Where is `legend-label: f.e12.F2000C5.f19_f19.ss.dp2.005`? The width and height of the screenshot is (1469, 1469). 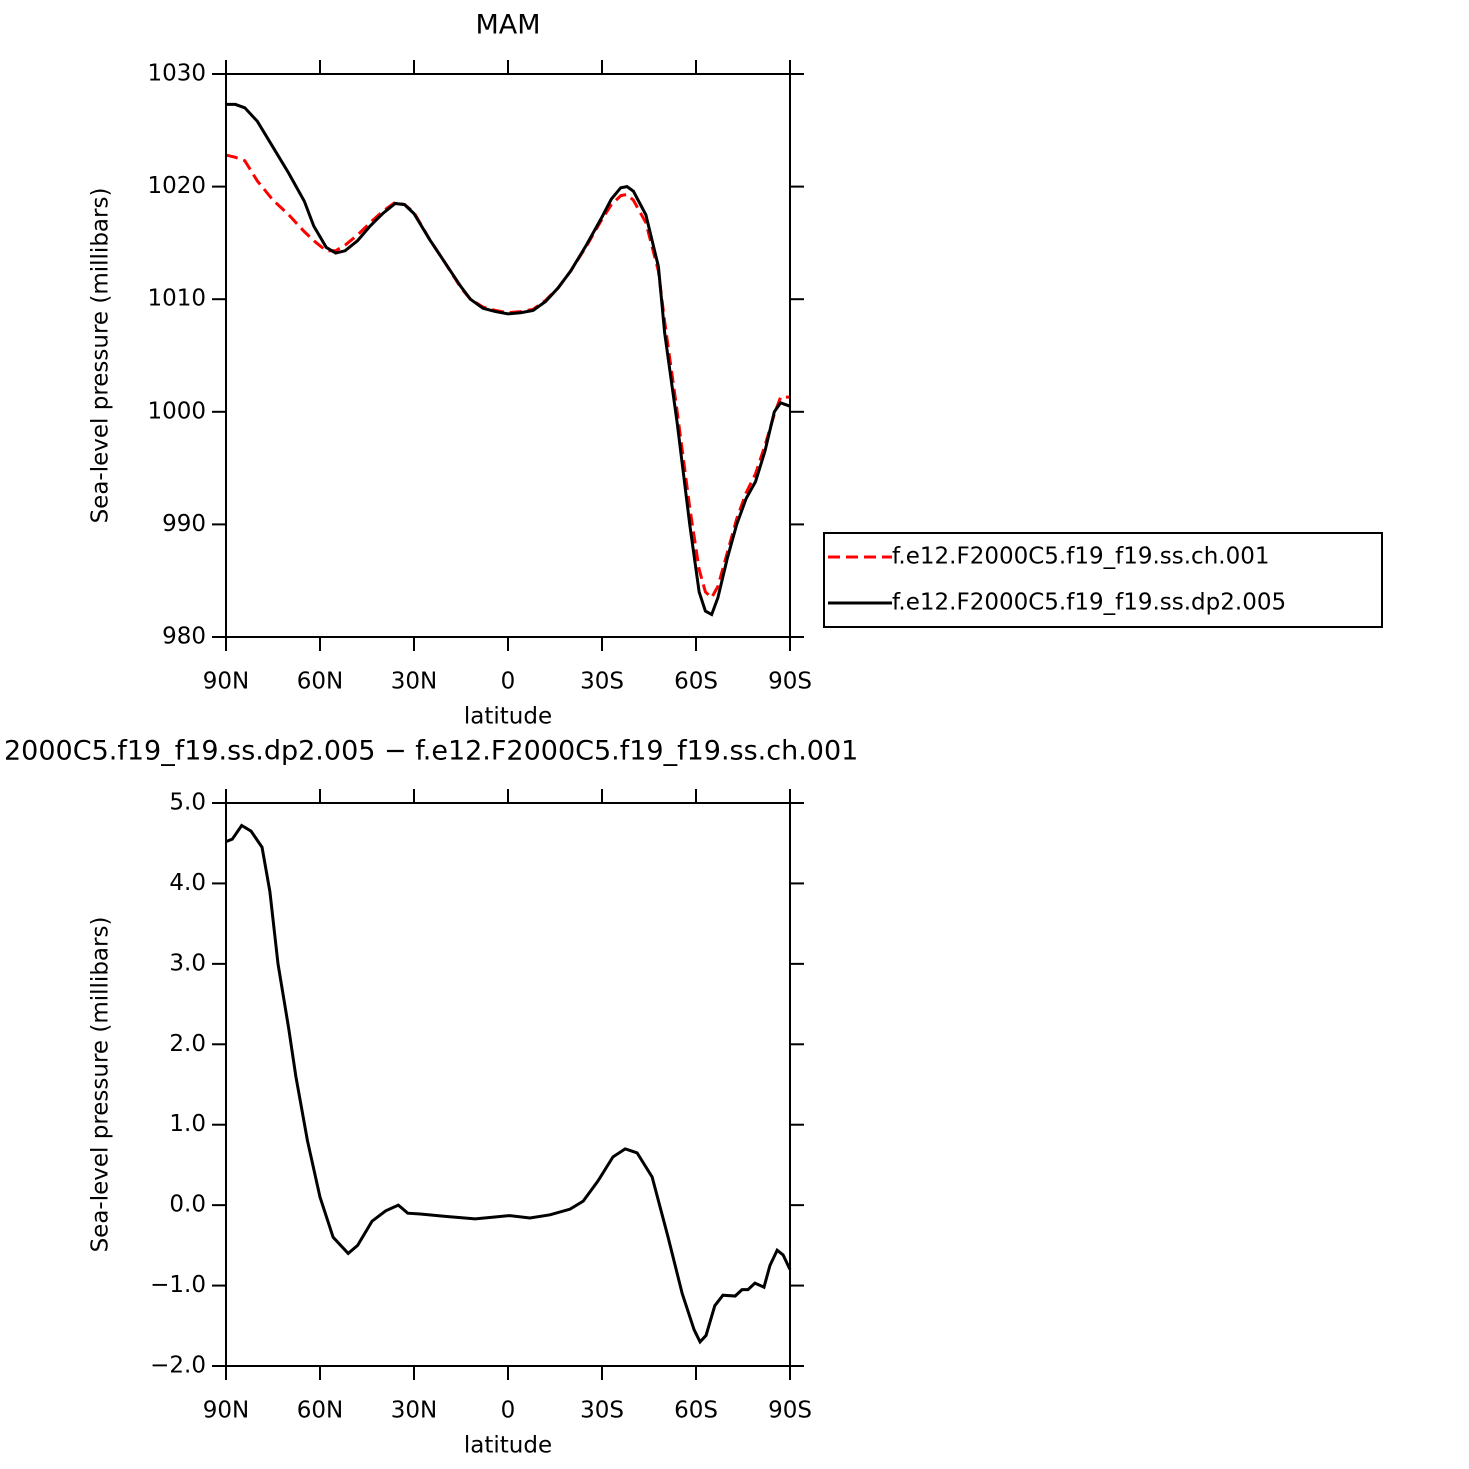 legend-label: f.e12.F2000C5.f19_f19.ss.dp2.005 is located at coordinates (1089, 603).